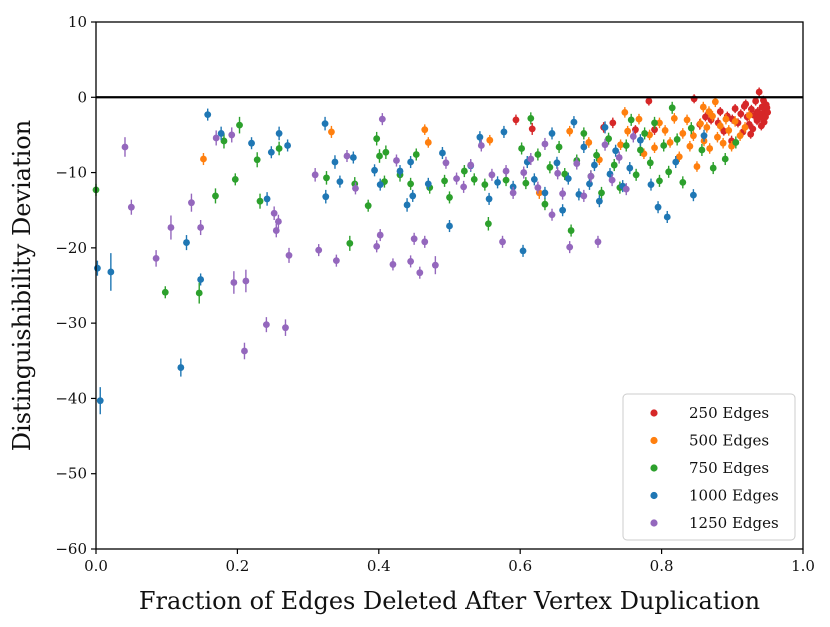 The width and height of the screenshot is (830, 627). What do you see at coordinates (82, 97) in the screenshot?
I see `y-tick-label: 0` at bounding box center [82, 97].